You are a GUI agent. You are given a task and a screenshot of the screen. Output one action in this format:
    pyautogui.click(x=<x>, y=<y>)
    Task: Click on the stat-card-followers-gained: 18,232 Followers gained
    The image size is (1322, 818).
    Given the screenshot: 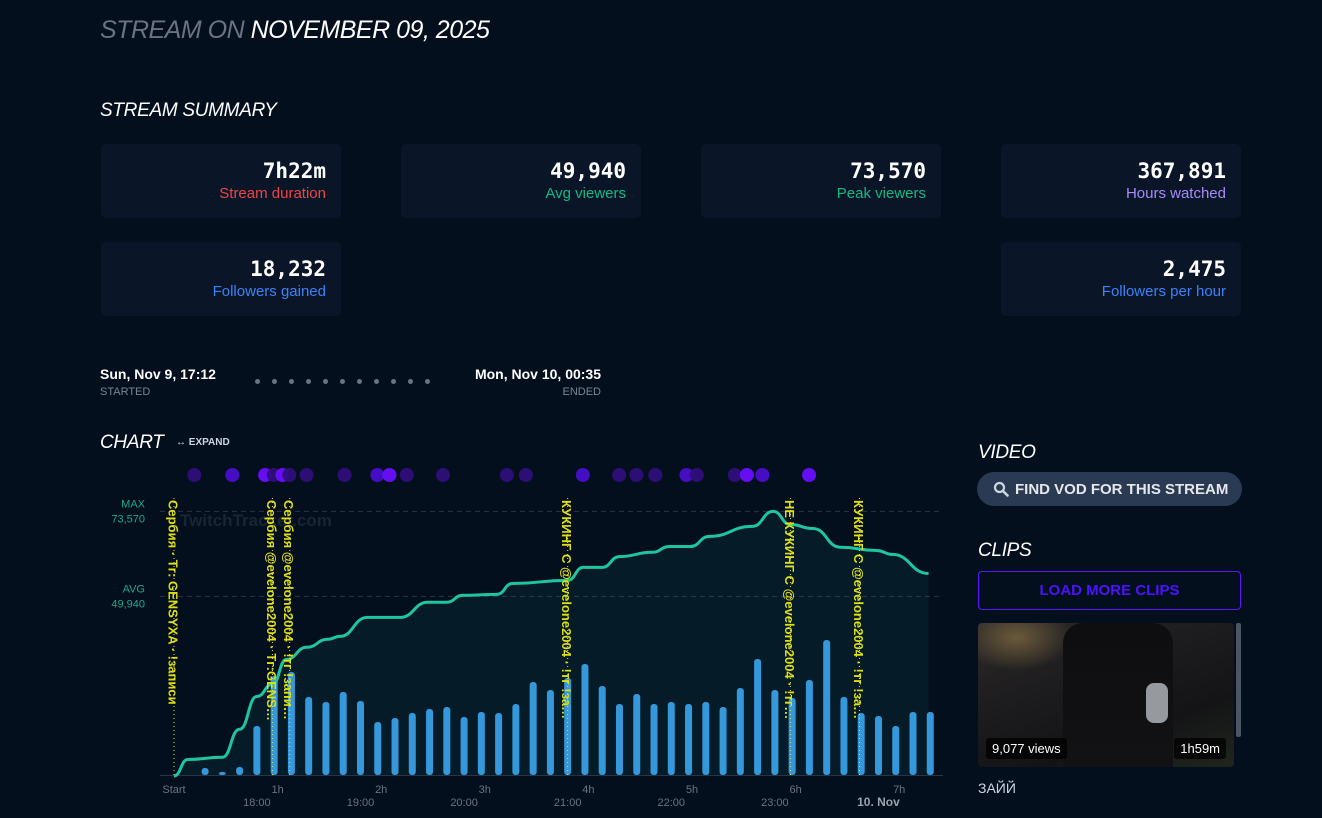 What is the action you would take?
    pyautogui.click(x=221, y=279)
    